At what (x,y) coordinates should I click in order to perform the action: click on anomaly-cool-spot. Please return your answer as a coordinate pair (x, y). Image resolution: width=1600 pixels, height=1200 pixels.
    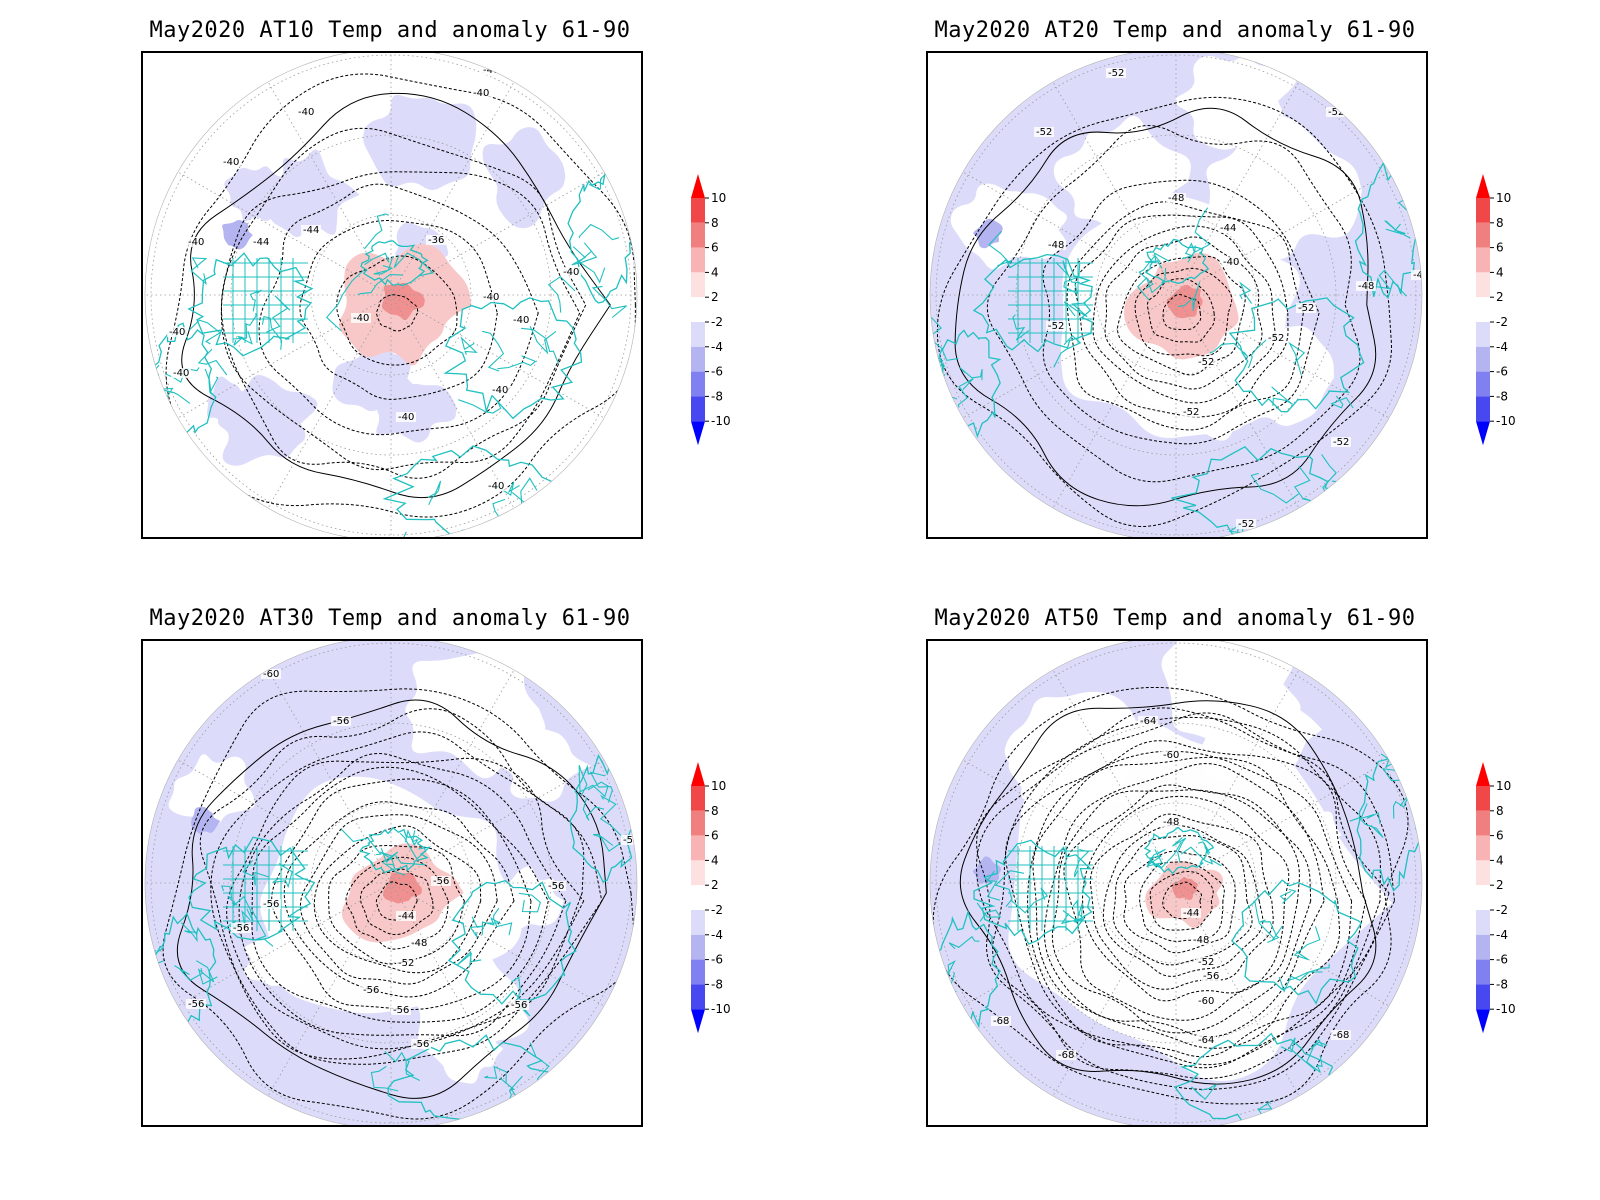
    Looking at the image, I should click on (988, 233).